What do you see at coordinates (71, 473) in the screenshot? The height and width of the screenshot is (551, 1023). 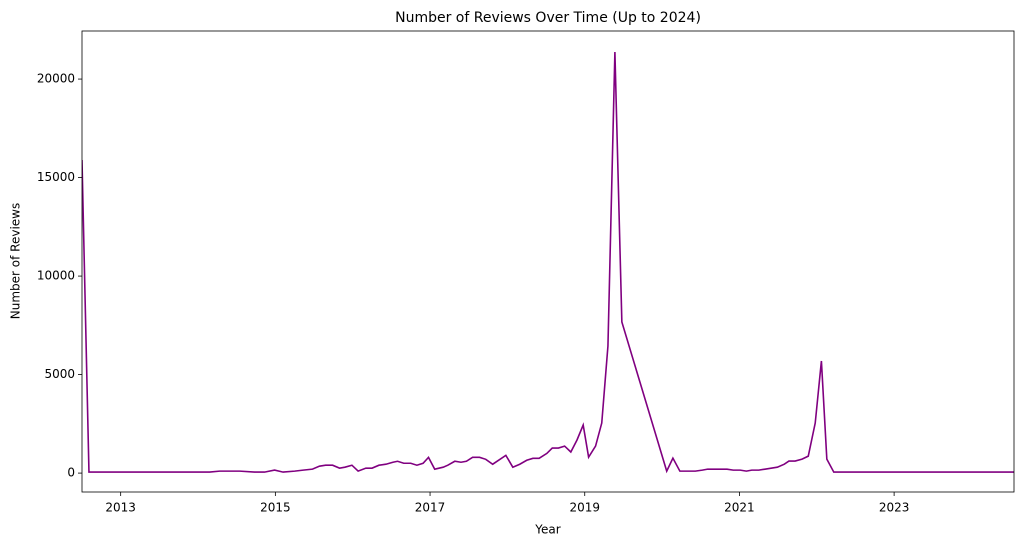 I see `y-tick-label: 0` at bounding box center [71, 473].